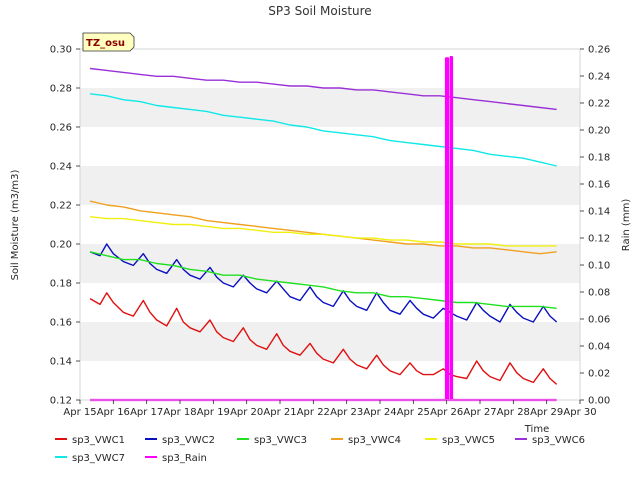 Image resolution: width=640 pixels, height=480 pixels. What do you see at coordinates (61, 323) in the screenshot?
I see `y-tick-label: 0.16` at bounding box center [61, 323].